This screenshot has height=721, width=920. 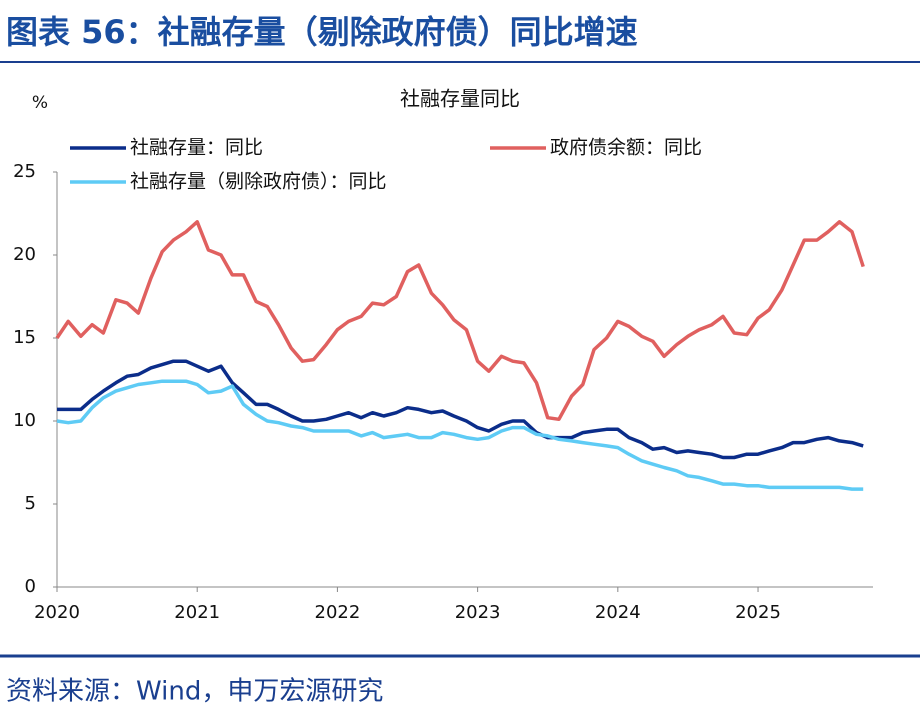 What do you see at coordinates (24, 254) in the screenshot?
I see `y-tick-label: 20` at bounding box center [24, 254].